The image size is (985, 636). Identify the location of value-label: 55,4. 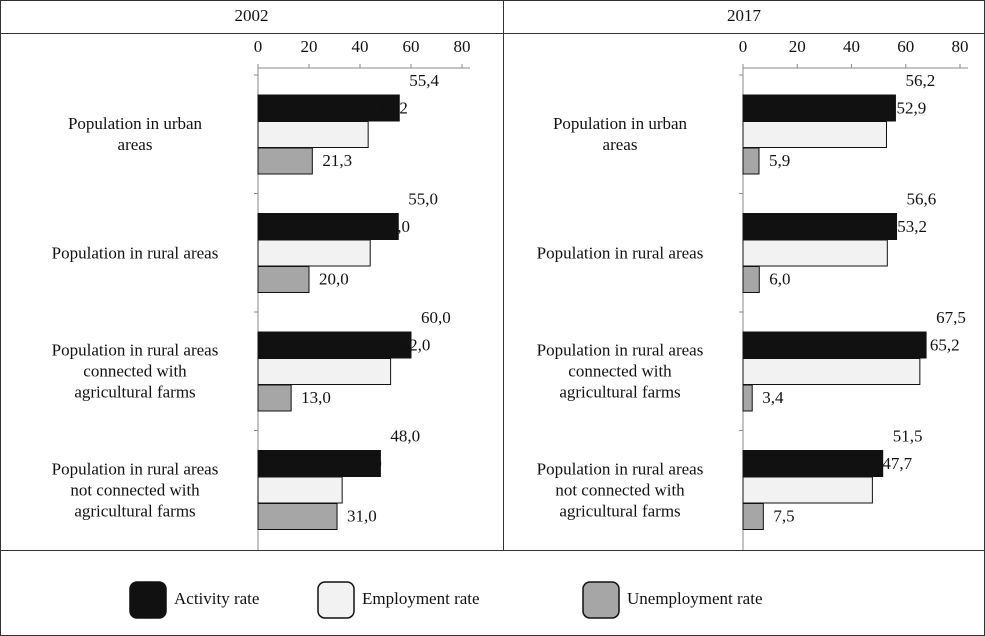
(424, 80).